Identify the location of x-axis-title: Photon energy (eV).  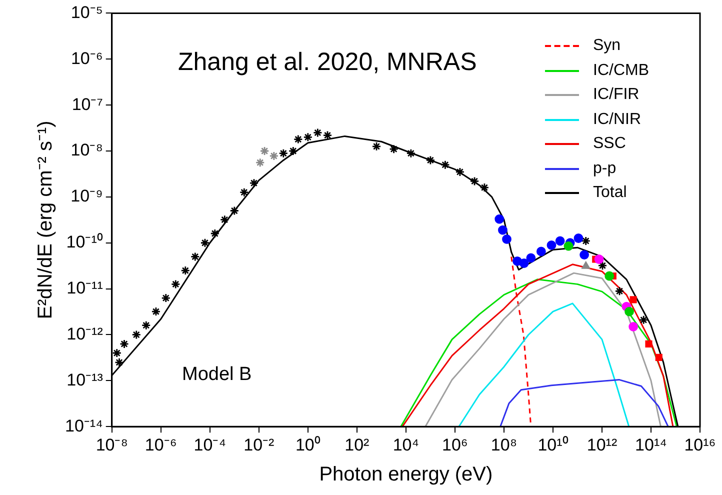
(406, 475).